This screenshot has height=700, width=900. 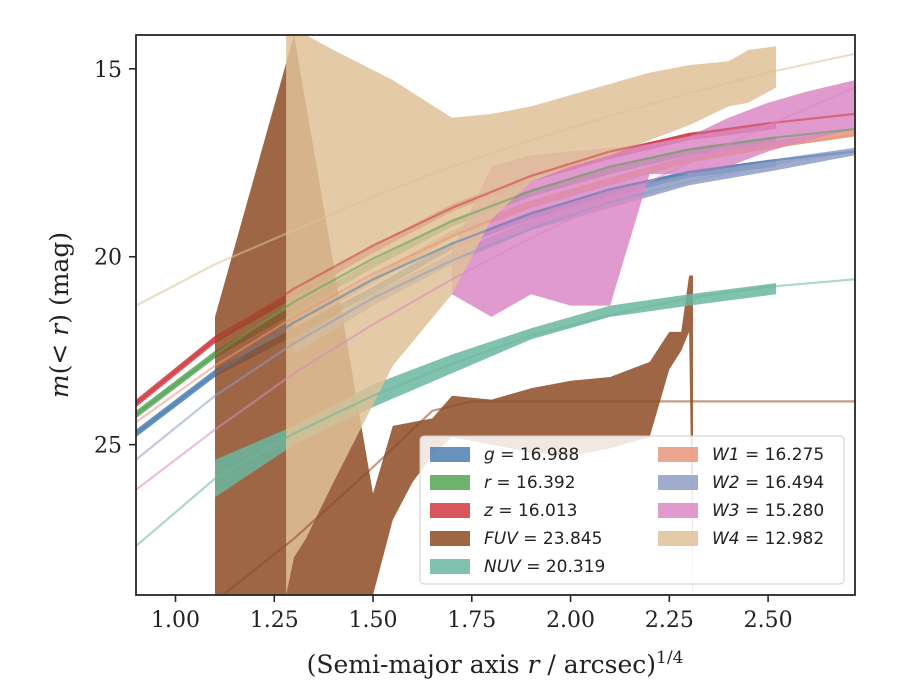 I want to click on x-tick-label: 2.50, so click(x=768, y=620).